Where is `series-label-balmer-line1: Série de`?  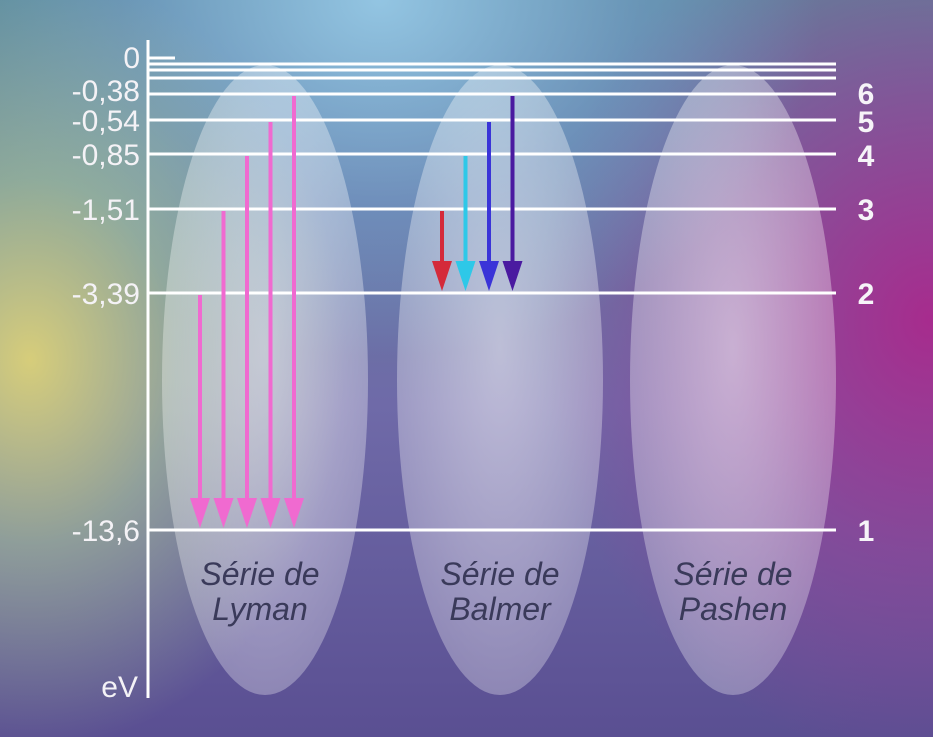
series-label-balmer-line1: Série de is located at coordinates (499, 574).